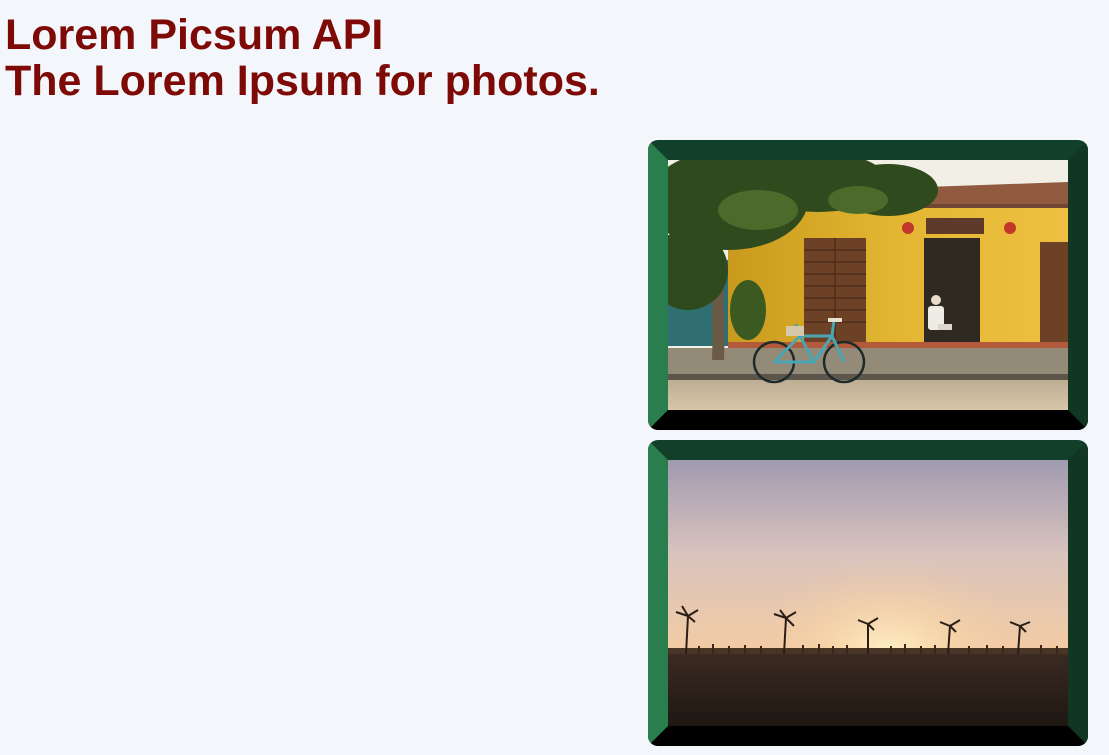 The width and height of the screenshot is (1109, 755). I want to click on page-title: Lorem Picsum API, so click(194, 35).